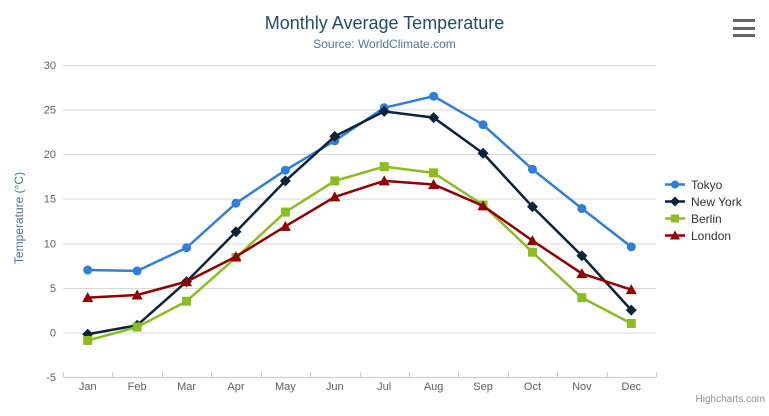  I want to click on diamond-marker-icon, so click(675, 201).